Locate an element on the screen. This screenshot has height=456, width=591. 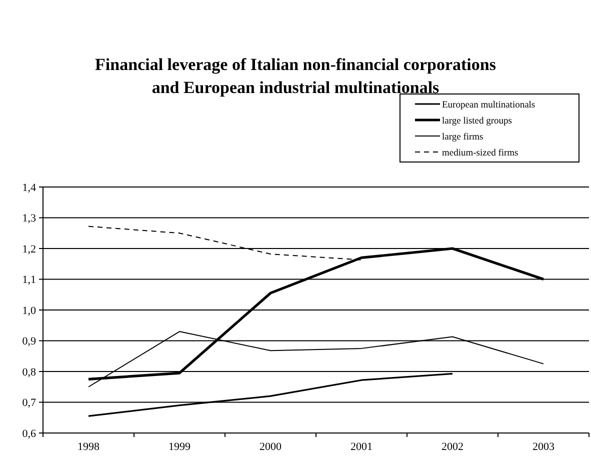
y-tick-label: 0,8 is located at coordinates (29, 372).